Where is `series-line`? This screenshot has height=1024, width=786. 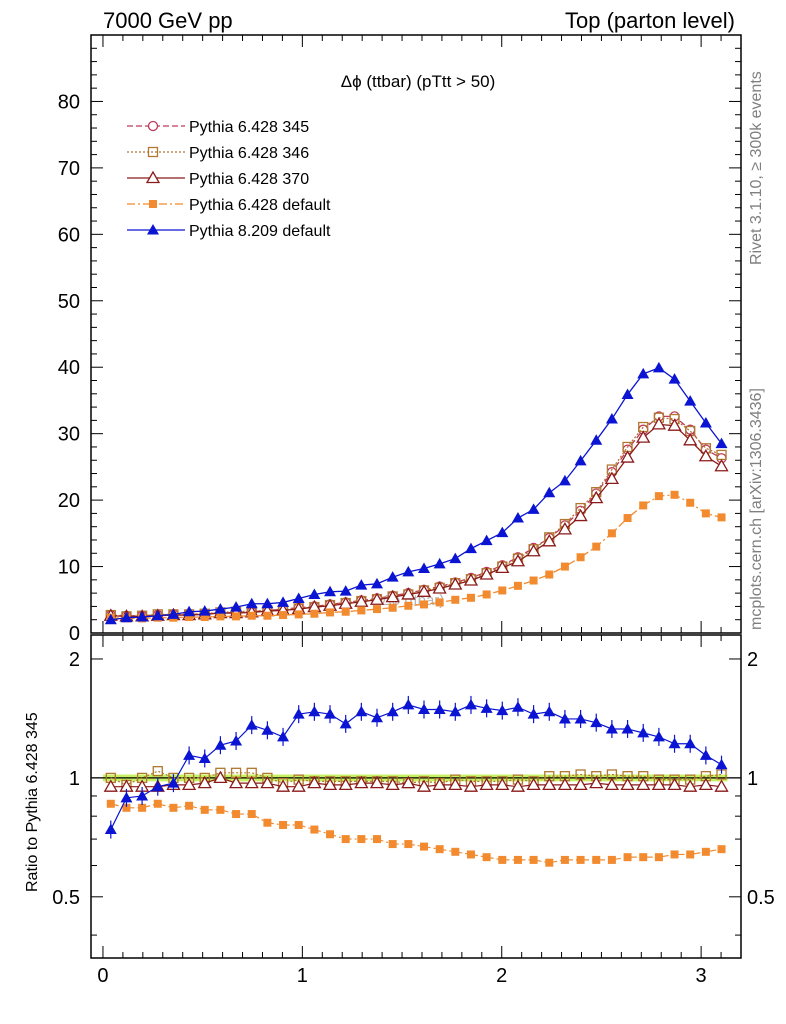 series-line is located at coordinates (416, 557).